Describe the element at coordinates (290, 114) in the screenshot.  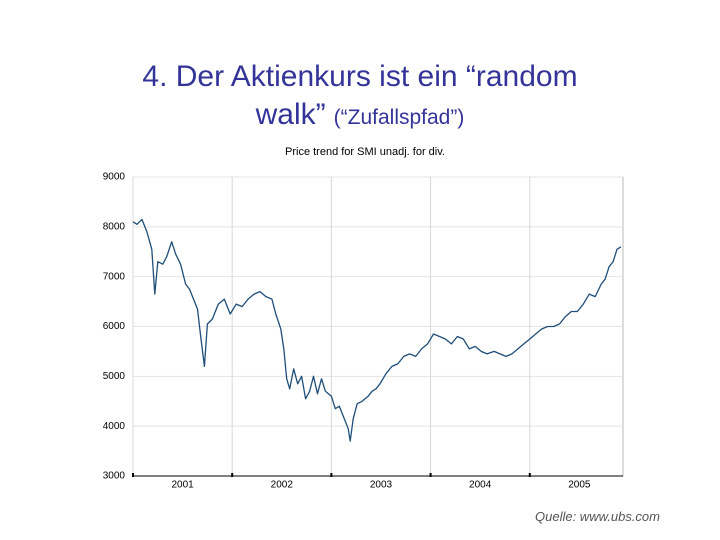
I see `slide-title-part: walk”` at that location.